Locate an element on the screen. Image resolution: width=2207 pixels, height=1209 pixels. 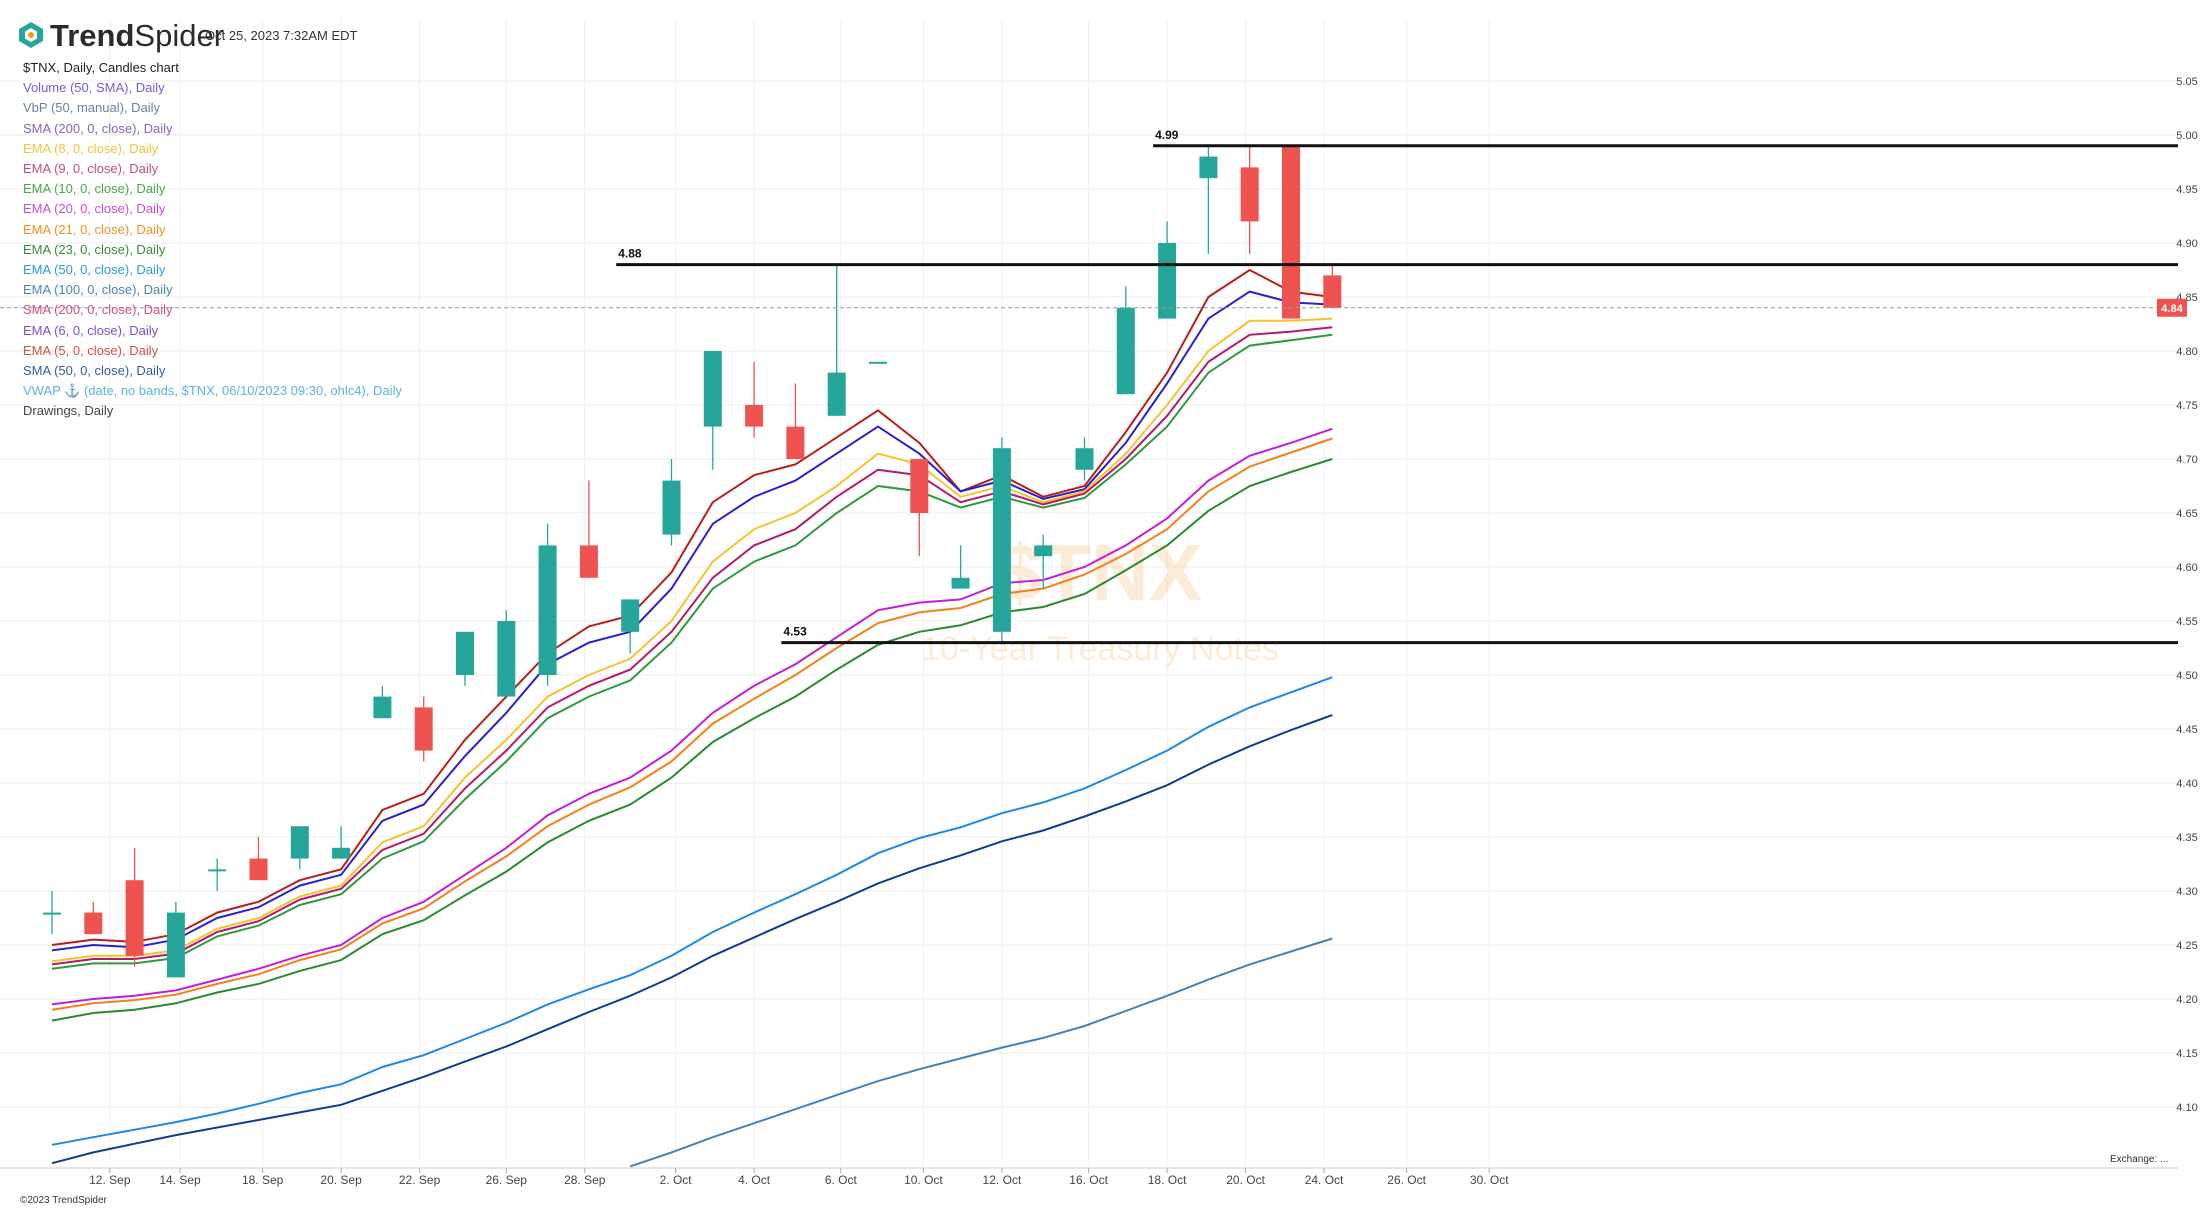
legend-item: Volume (50, SMA), Daily is located at coordinates (94, 88).